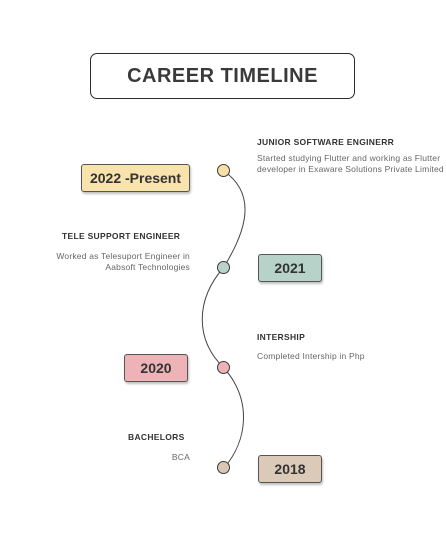 Image resolution: width=447 pixels, height=559 pixels. Describe the element at coordinates (135, 178) in the screenshot. I see `year-badge-2022: 2022 -Present` at that location.